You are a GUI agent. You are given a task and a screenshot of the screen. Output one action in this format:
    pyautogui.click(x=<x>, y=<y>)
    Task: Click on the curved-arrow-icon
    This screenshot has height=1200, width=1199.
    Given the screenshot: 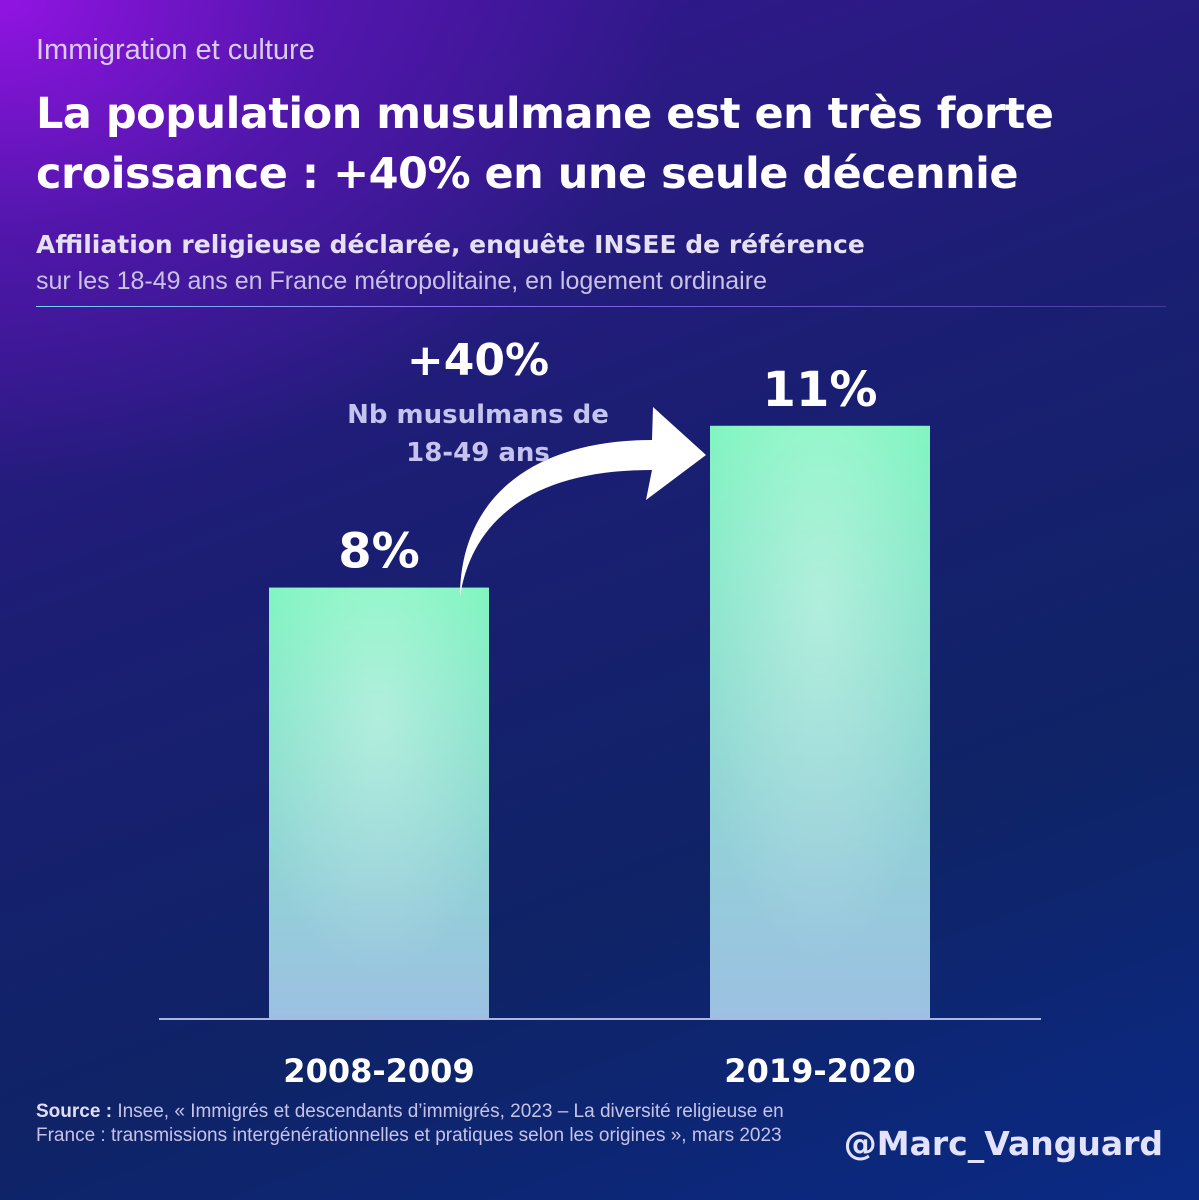 What is the action you would take?
    pyautogui.click(x=583, y=502)
    